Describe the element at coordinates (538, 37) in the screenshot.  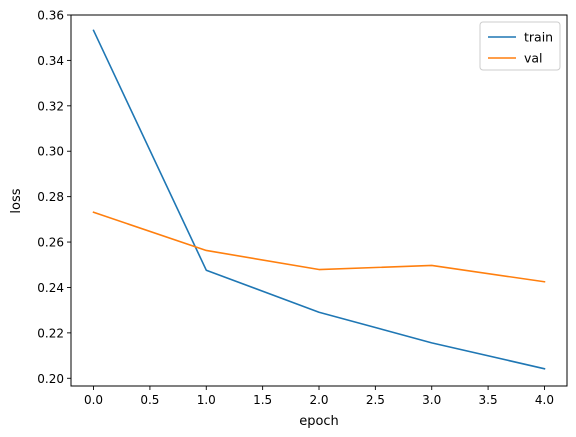
I see `legend-label-0: train` at that location.